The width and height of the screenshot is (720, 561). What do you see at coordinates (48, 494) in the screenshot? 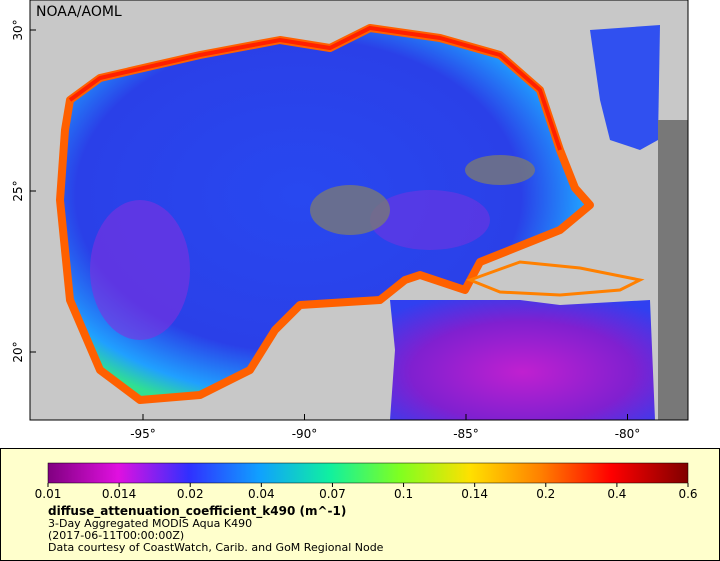
I see `colorbar-label: 0.01` at bounding box center [48, 494].